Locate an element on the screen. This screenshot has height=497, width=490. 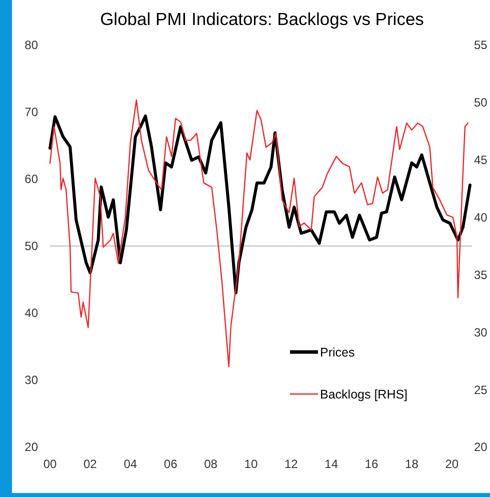
y2-tick-label: 25 is located at coordinates (481, 389).